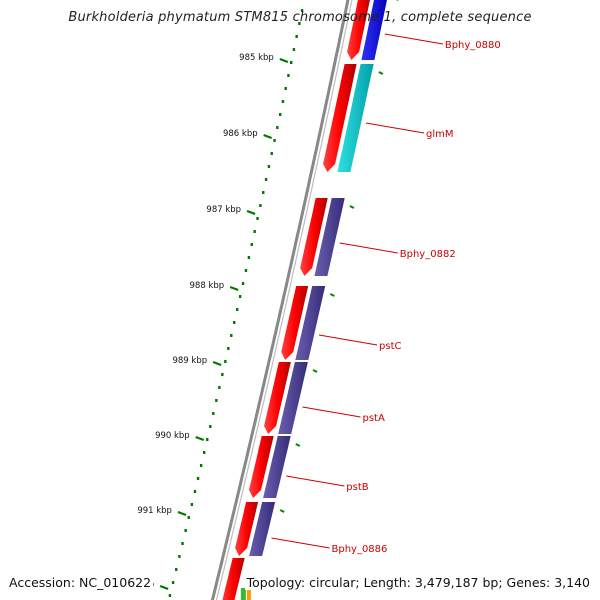 This screenshot has width=600, height=600. What do you see at coordinates (359, 549) in the screenshot?
I see `gene-label: Bphy_0886` at bounding box center [359, 549].